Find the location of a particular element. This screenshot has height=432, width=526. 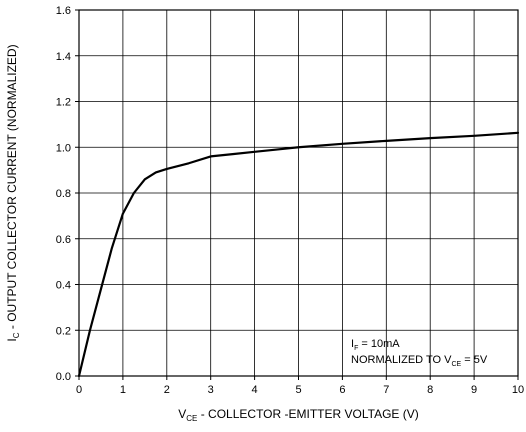

annotation-line-1: IF = 10mA is located at coordinates (375, 345).